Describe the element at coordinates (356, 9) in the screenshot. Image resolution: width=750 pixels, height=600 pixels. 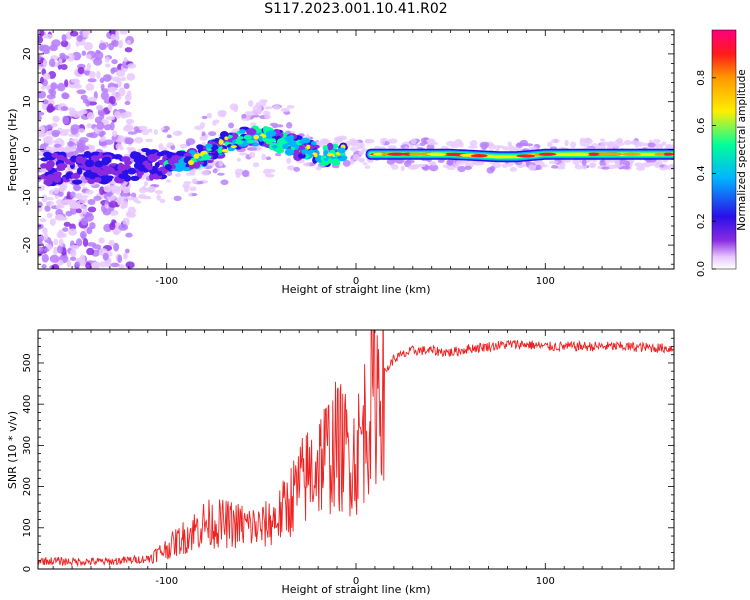
I see `figure-title: S117.2023.001.10.41.R02` at that location.